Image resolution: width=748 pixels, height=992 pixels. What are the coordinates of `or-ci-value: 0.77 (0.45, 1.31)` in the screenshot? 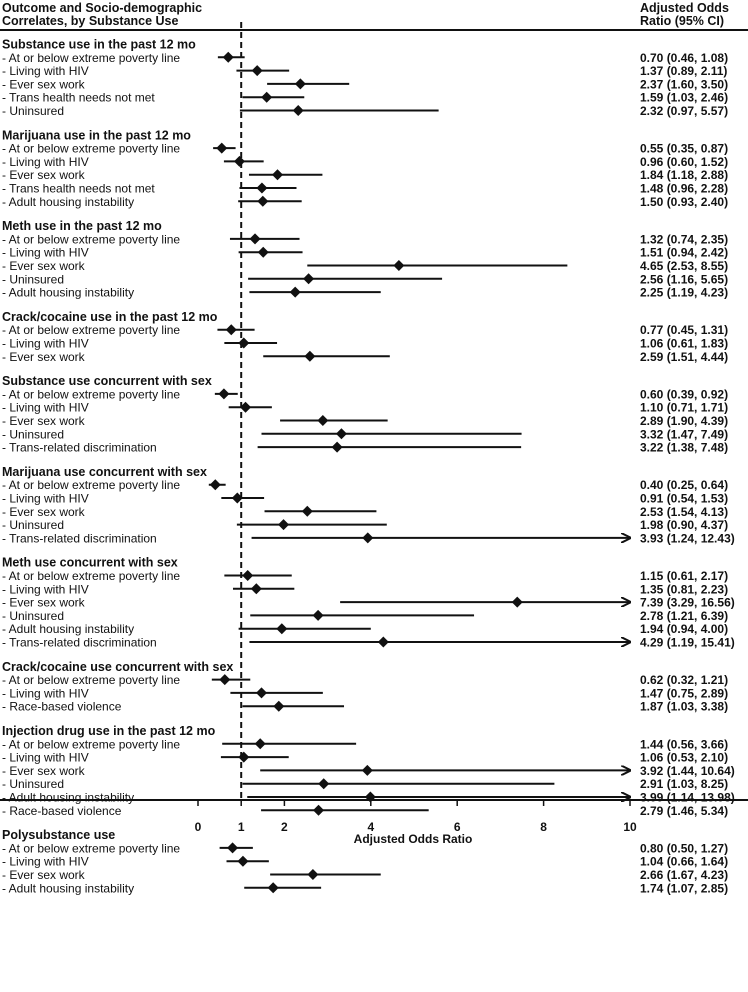 It's located at (684, 330).